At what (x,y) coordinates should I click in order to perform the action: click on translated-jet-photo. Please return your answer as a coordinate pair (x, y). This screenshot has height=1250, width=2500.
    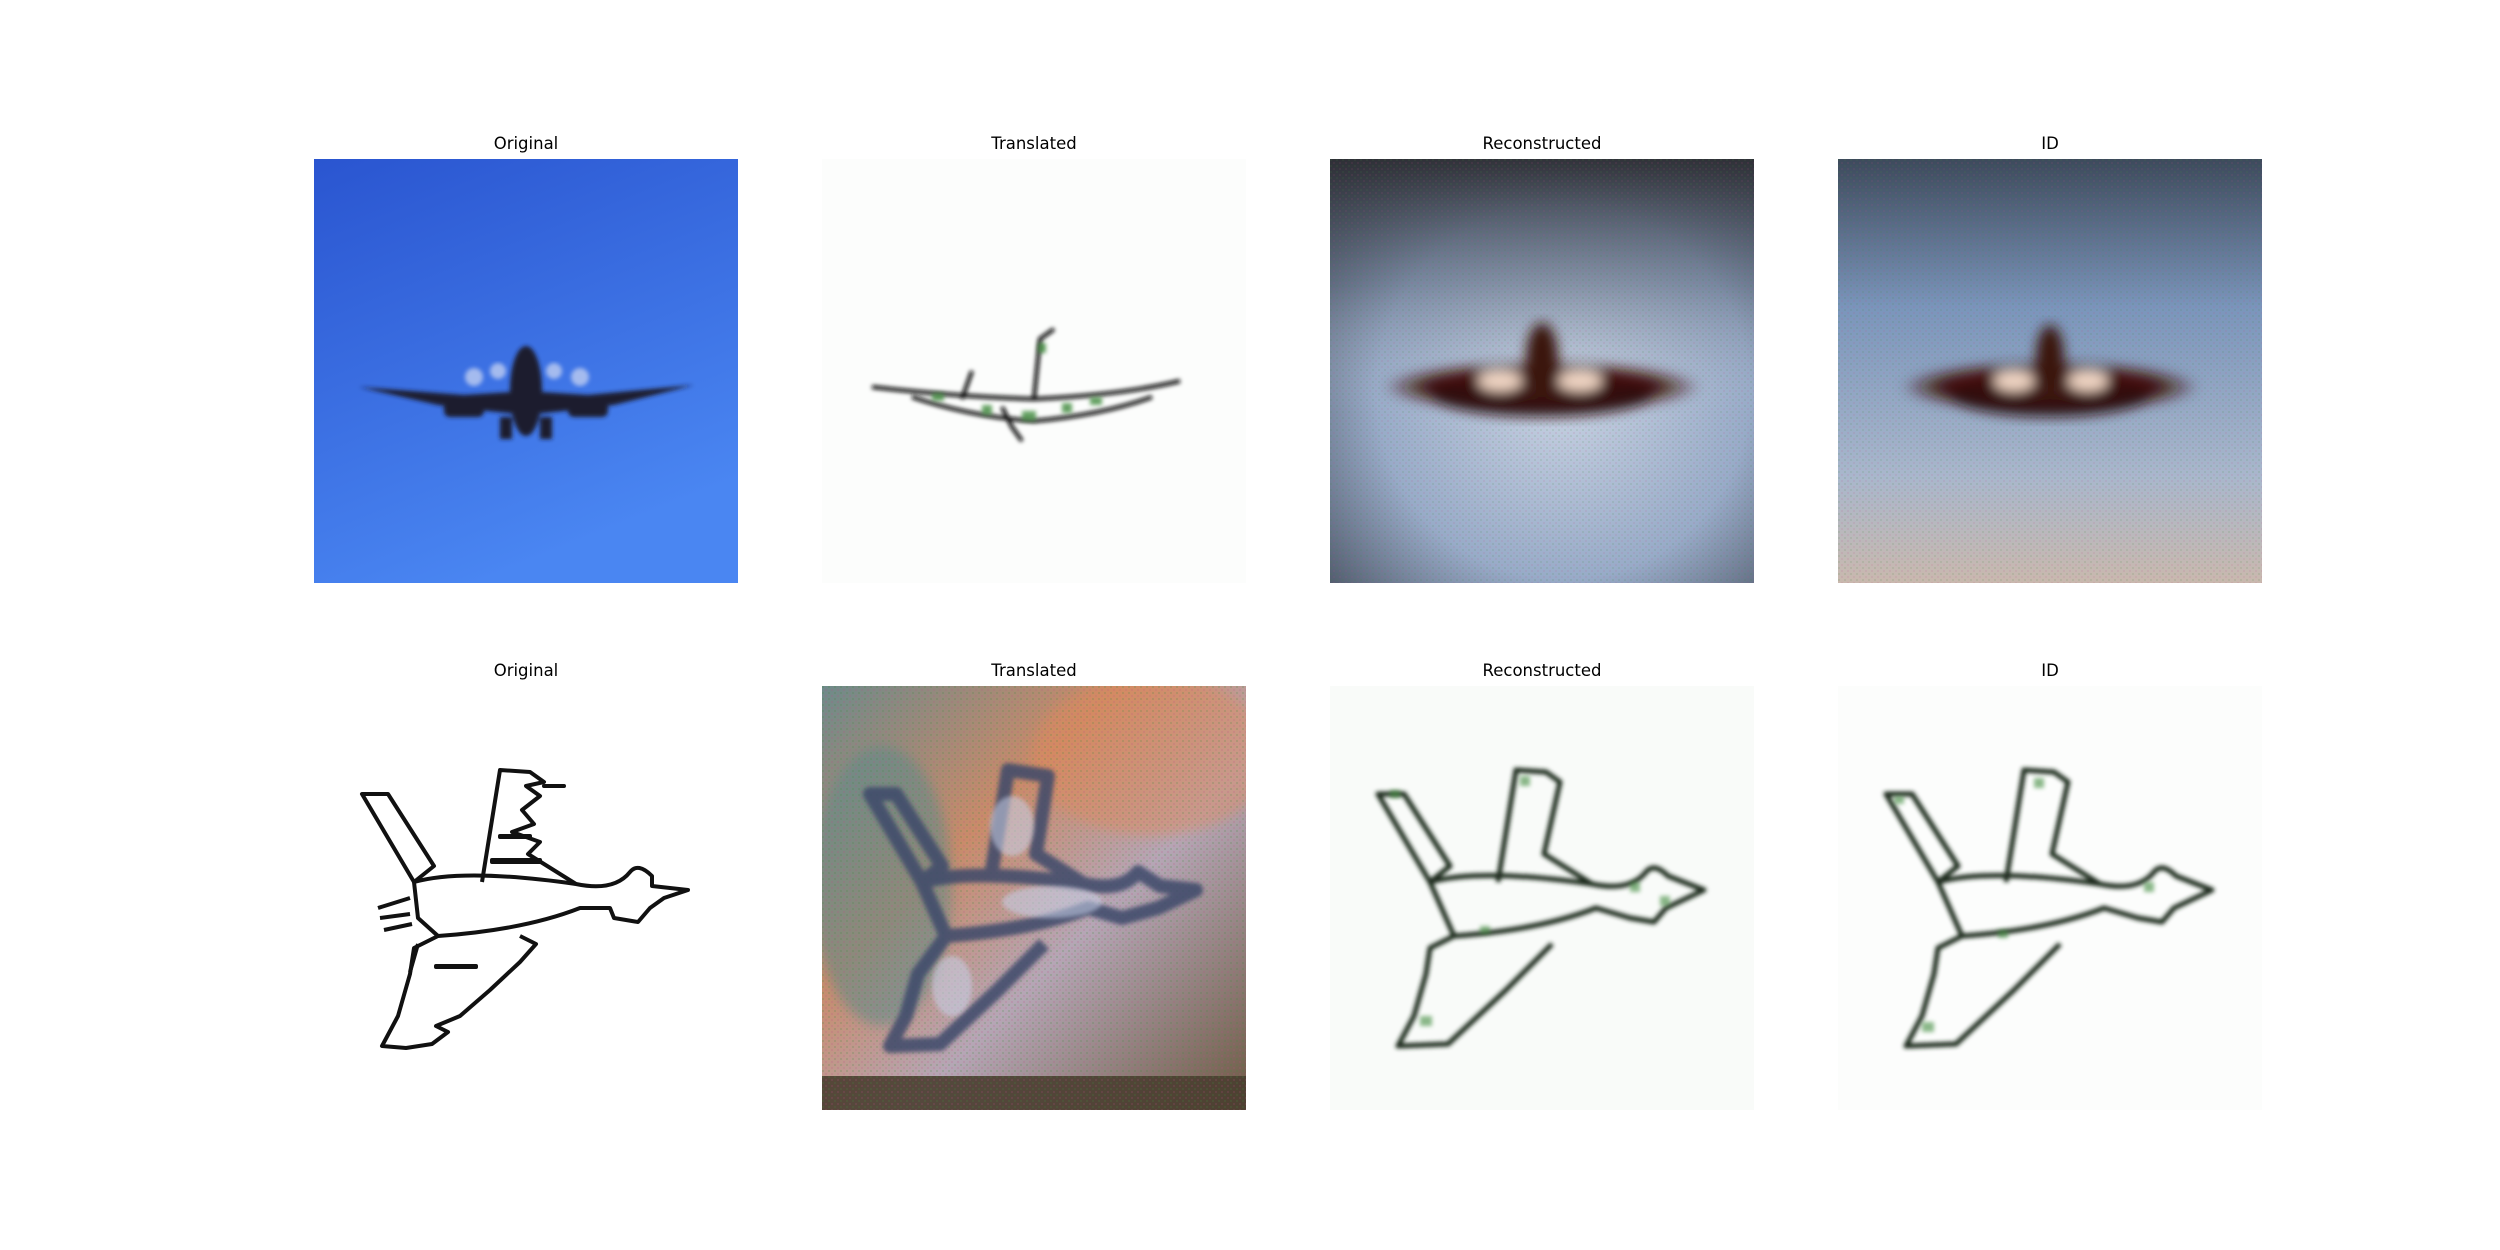
    Looking at the image, I should click on (1034, 898).